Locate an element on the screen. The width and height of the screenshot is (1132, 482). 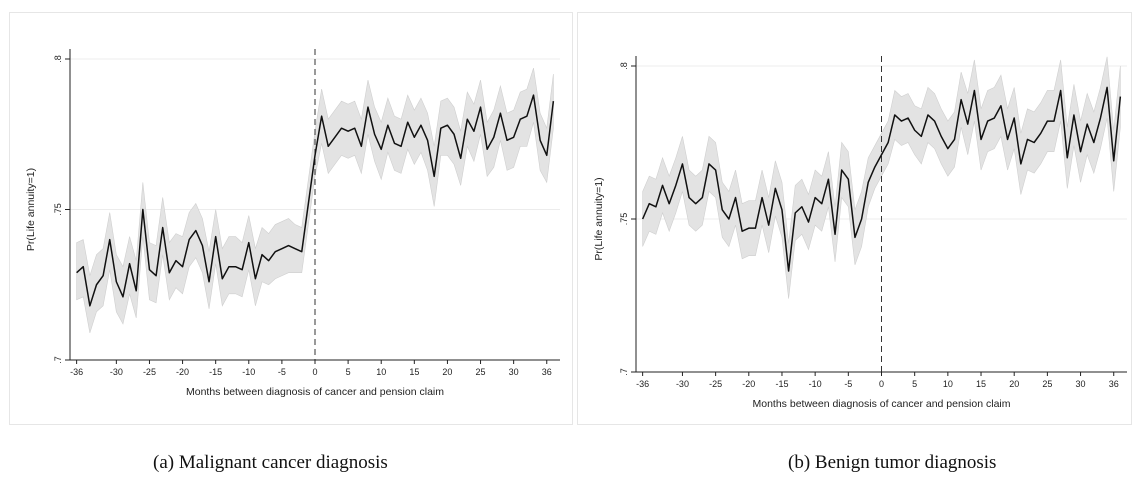
chart-1-x-tick-label-4: -15 is located at coordinates (781, 384).